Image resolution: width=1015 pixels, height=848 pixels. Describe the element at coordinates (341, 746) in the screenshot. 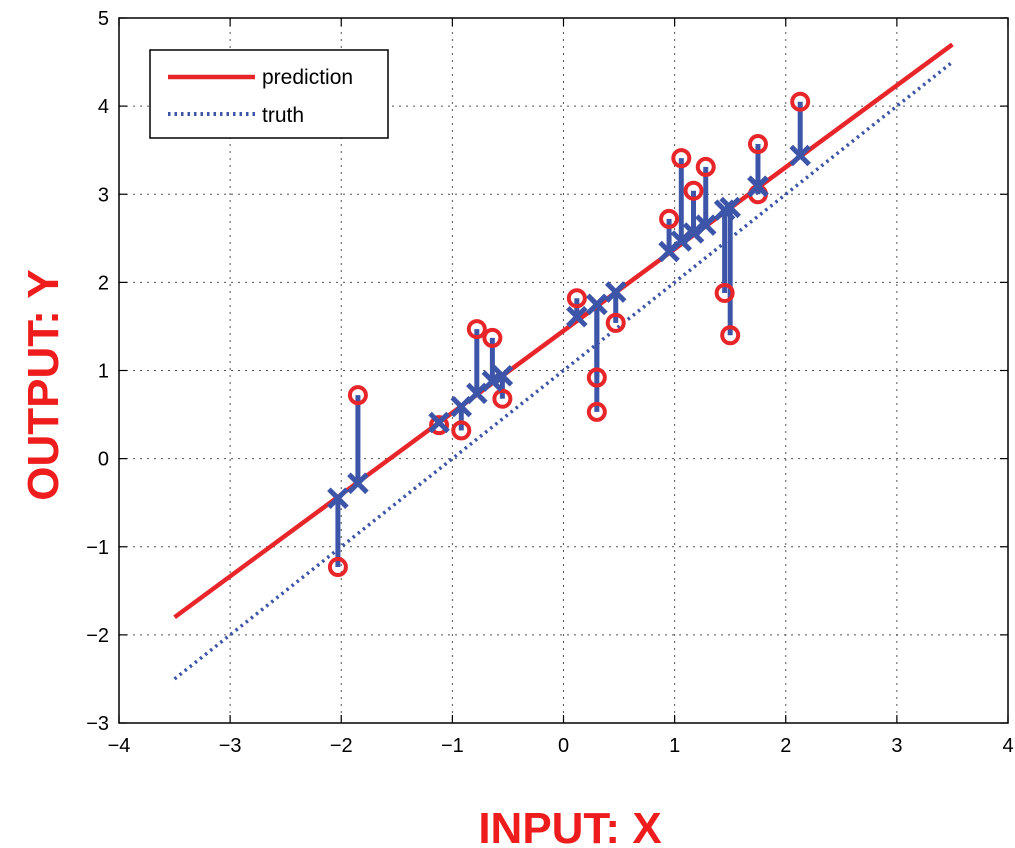

I see `x-tick-label: −2` at that location.